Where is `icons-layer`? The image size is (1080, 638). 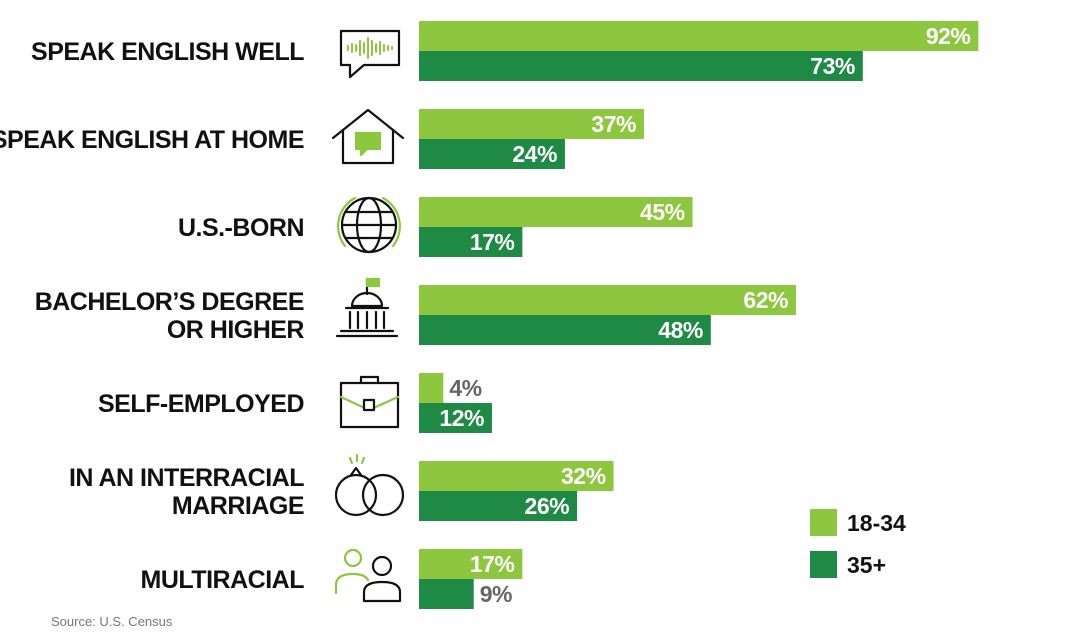
icons-layer is located at coordinates (368, 316).